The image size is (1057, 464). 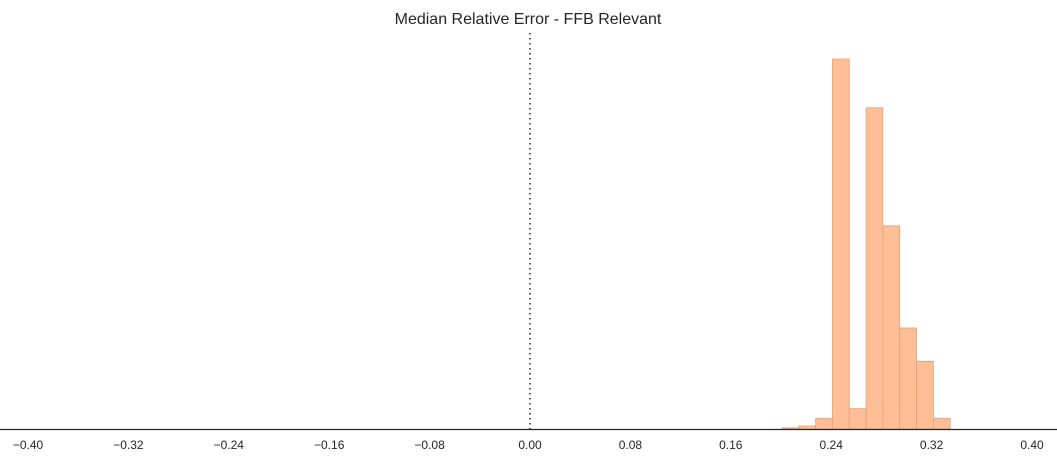 What do you see at coordinates (28, 445) in the screenshot?
I see `x-tick-label: −0.40` at bounding box center [28, 445].